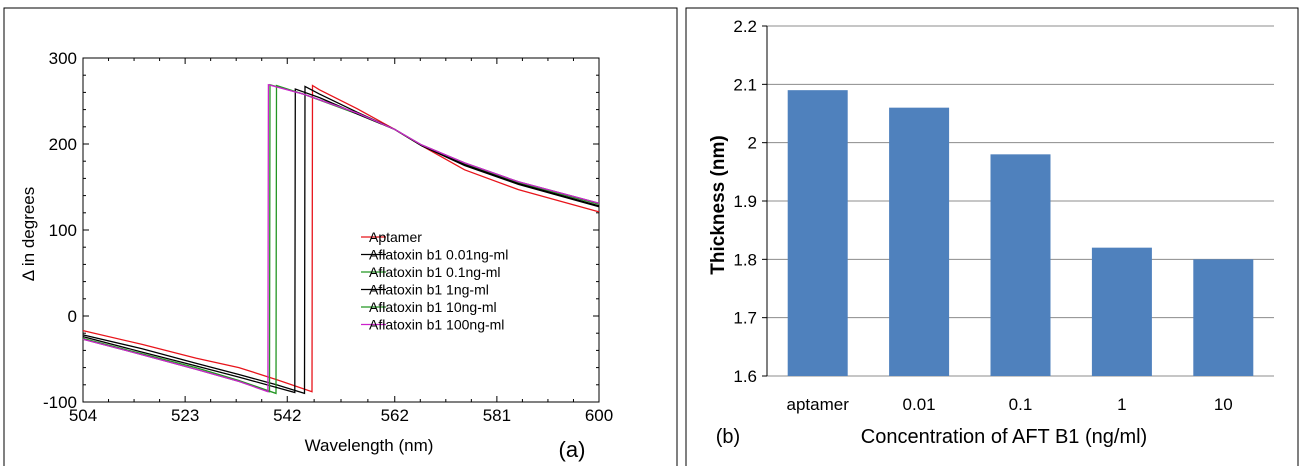  I want to click on x-tick-label: 581, so click(497, 415).